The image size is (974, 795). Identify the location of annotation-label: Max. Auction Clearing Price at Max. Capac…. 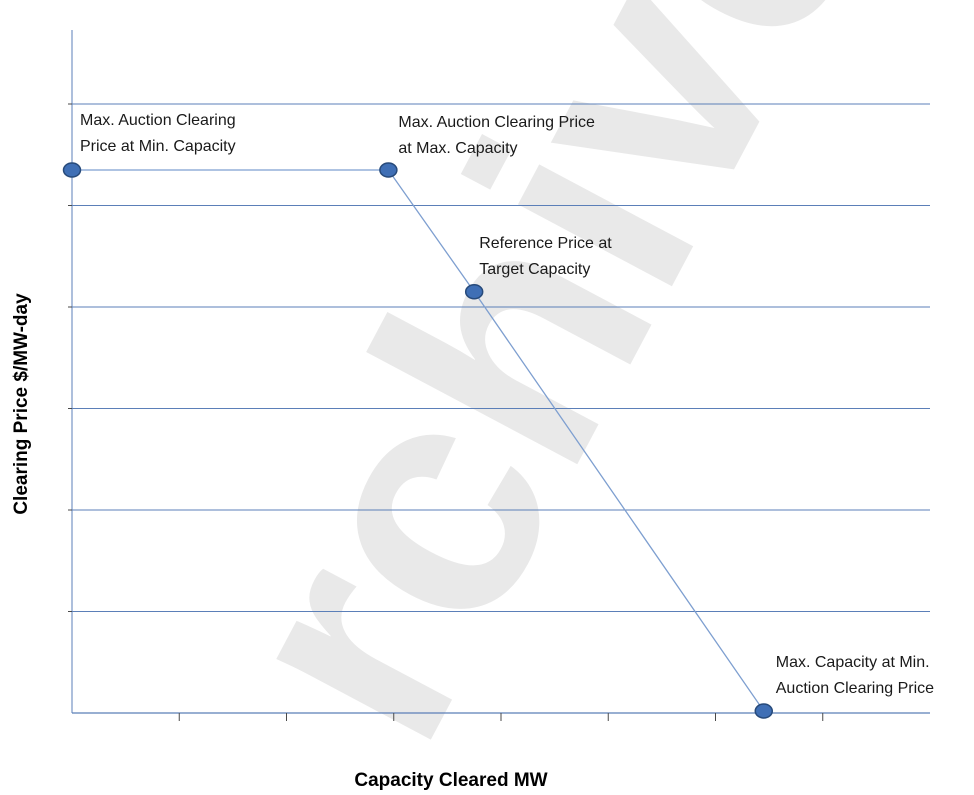
(496, 135).